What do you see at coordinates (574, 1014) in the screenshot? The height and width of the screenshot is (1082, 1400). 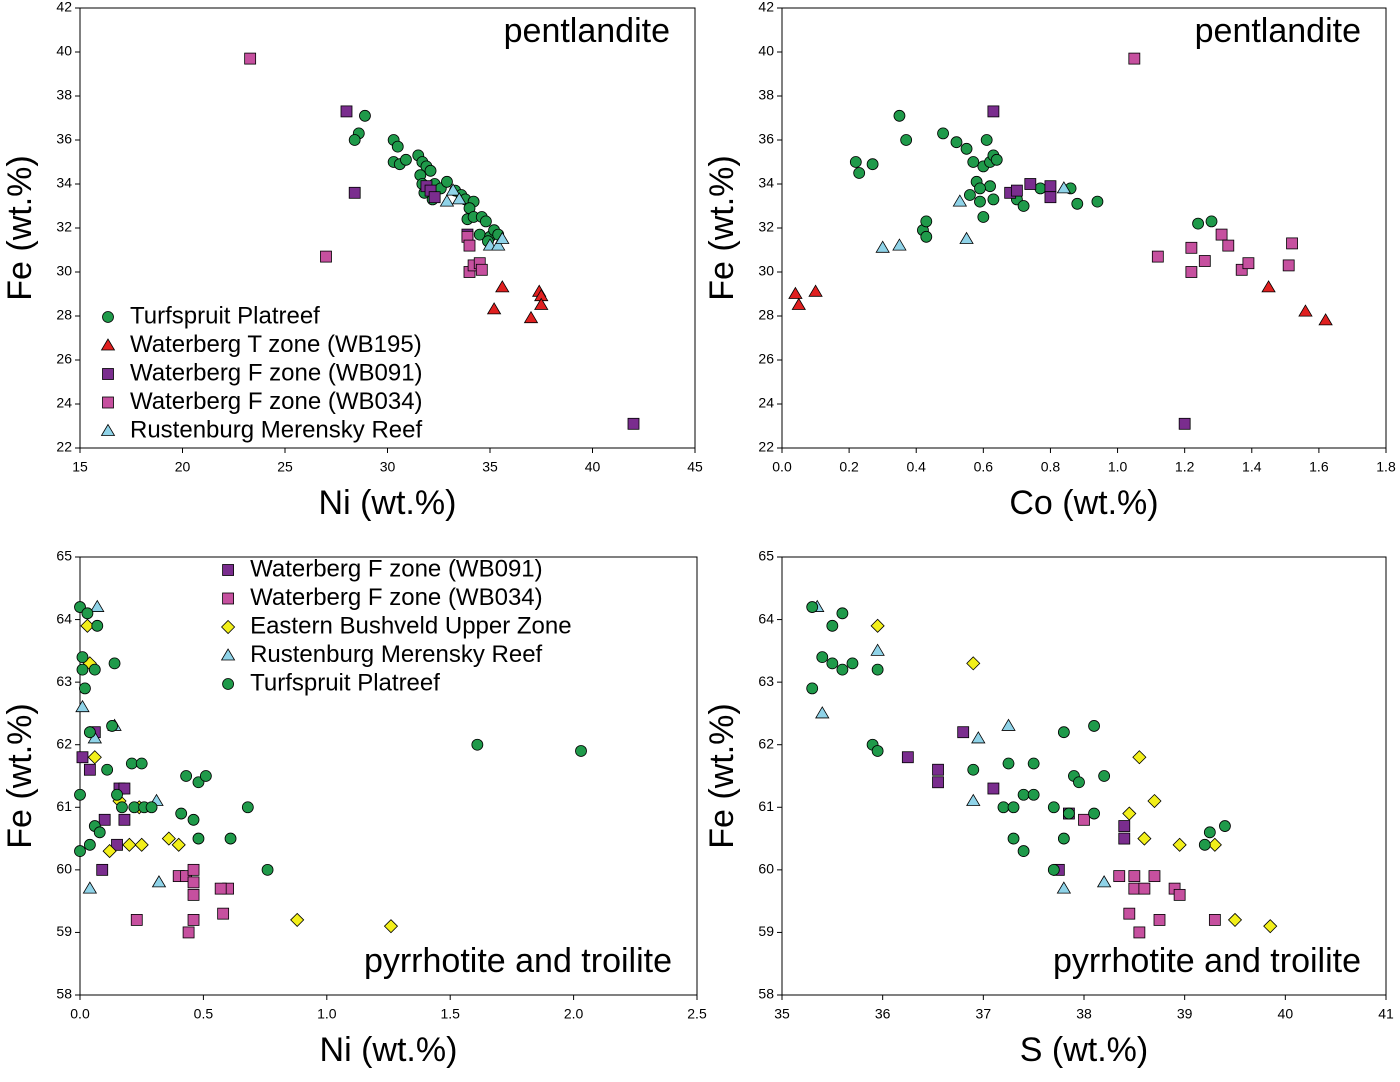 I see `x-tick-label: 2.0` at bounding box center [574, 1014].